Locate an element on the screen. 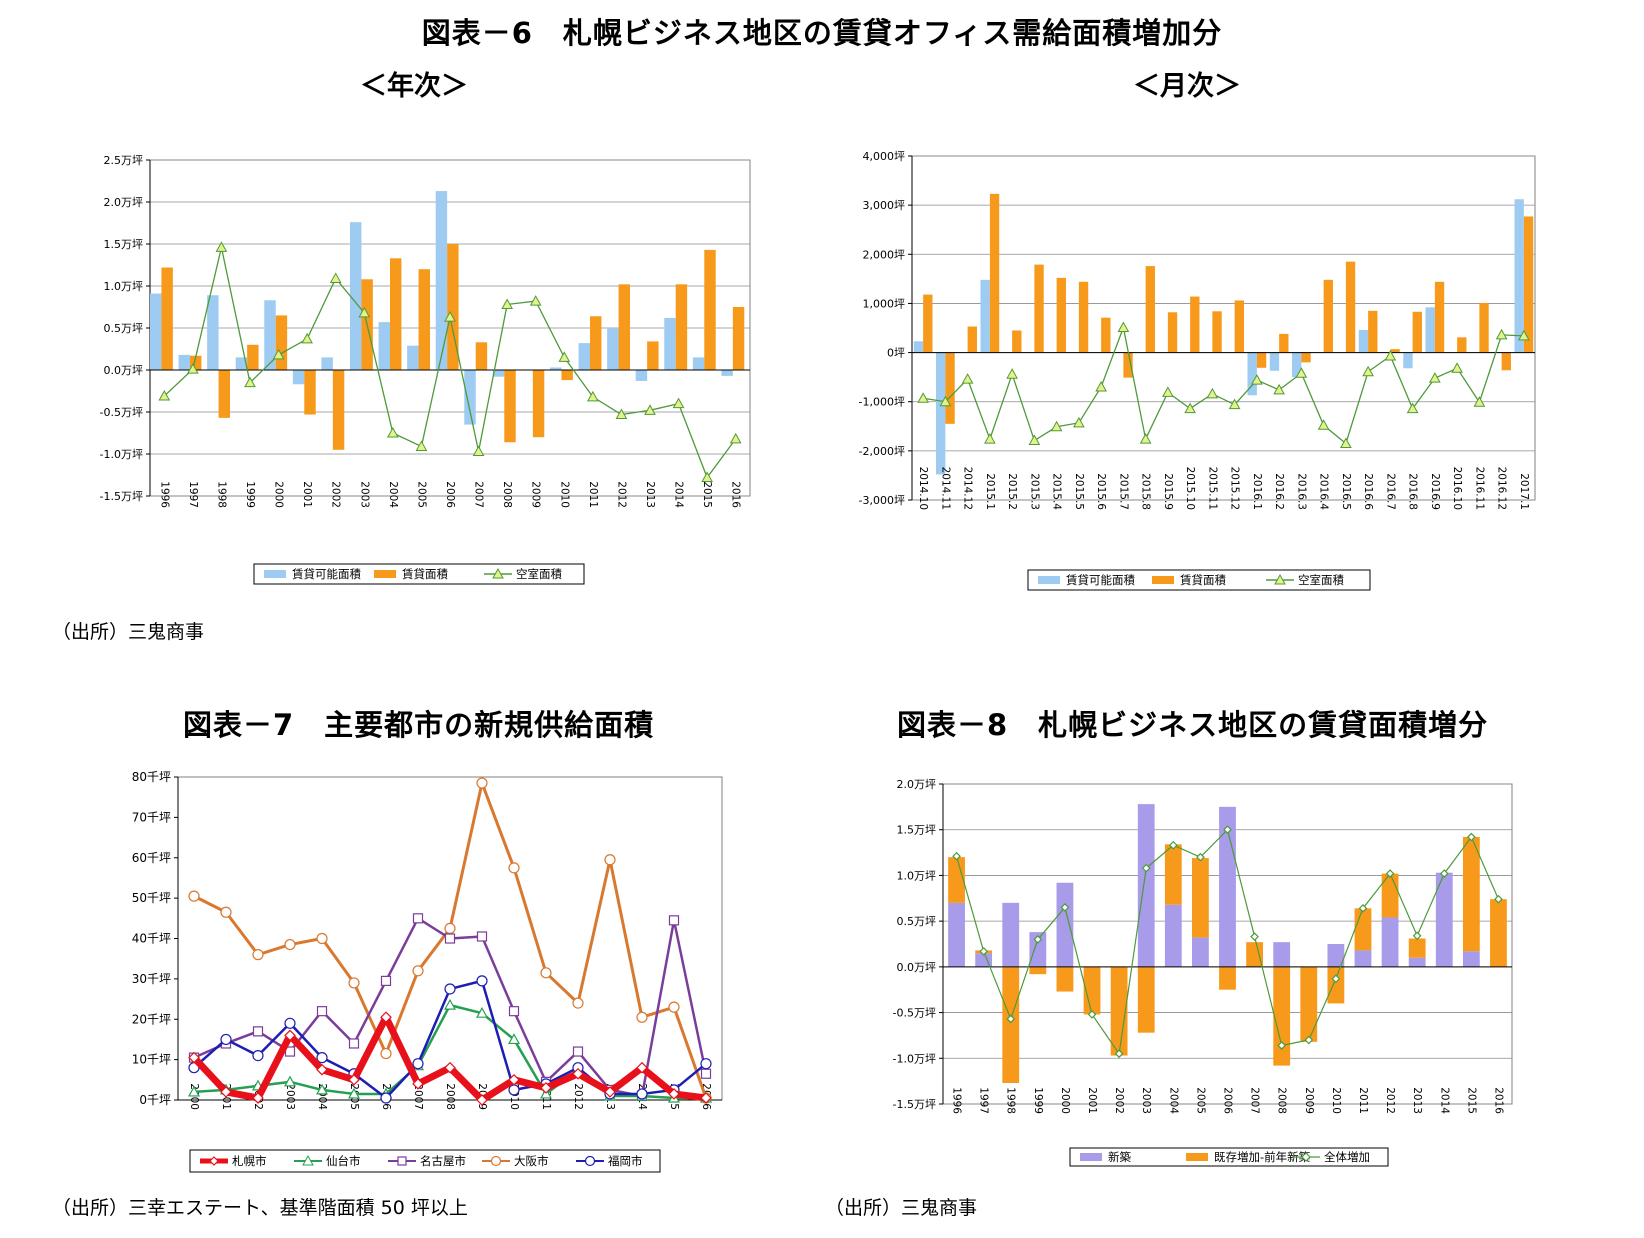 The height and width of the screenshot is (1238, 1644). rent-xtick-label: 2002 is located at coordinates (1119, 1100).